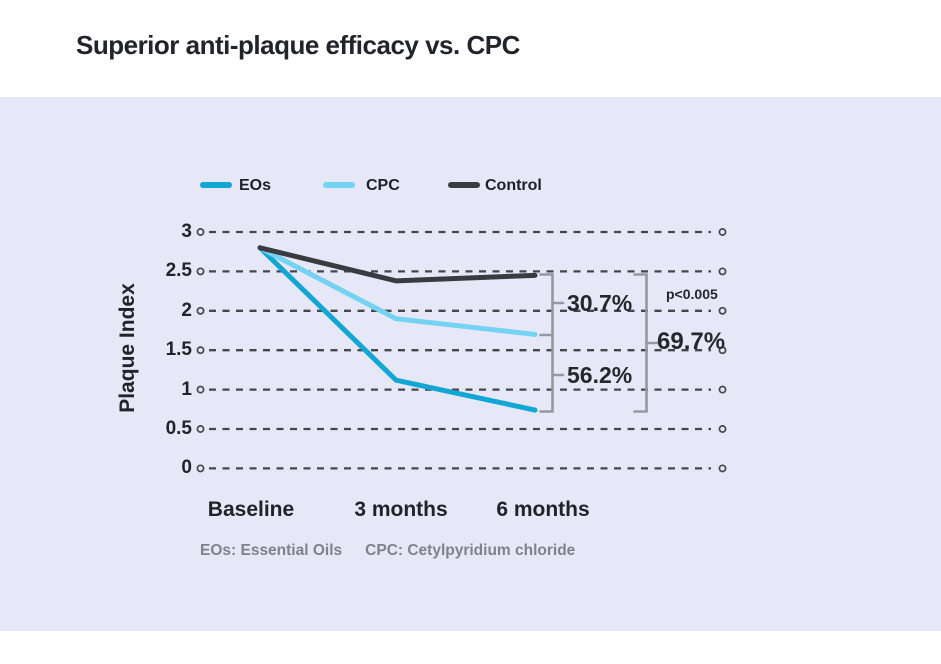  I want to click on x-label-baseline: Baseline, so click(251, 509).